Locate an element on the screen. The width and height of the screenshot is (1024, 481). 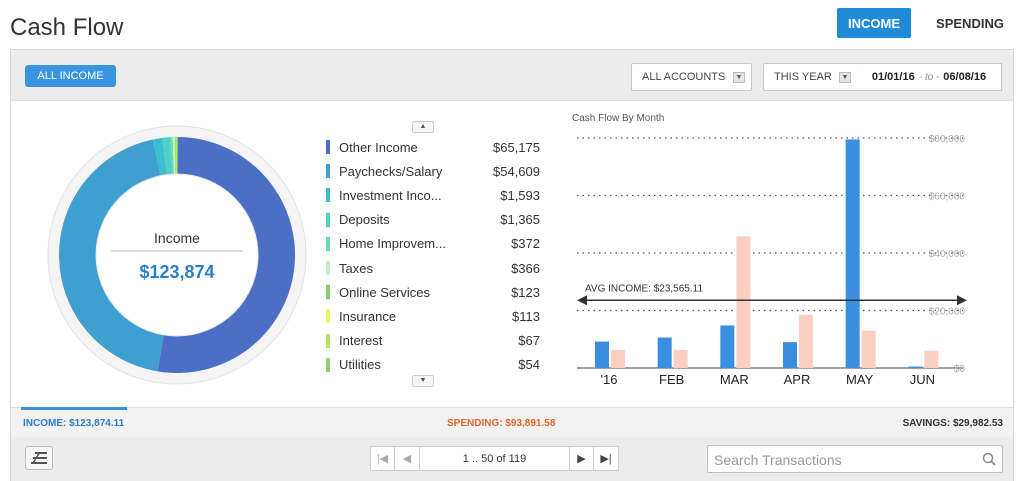
average-marker-left is located at coordinates (582, 300).